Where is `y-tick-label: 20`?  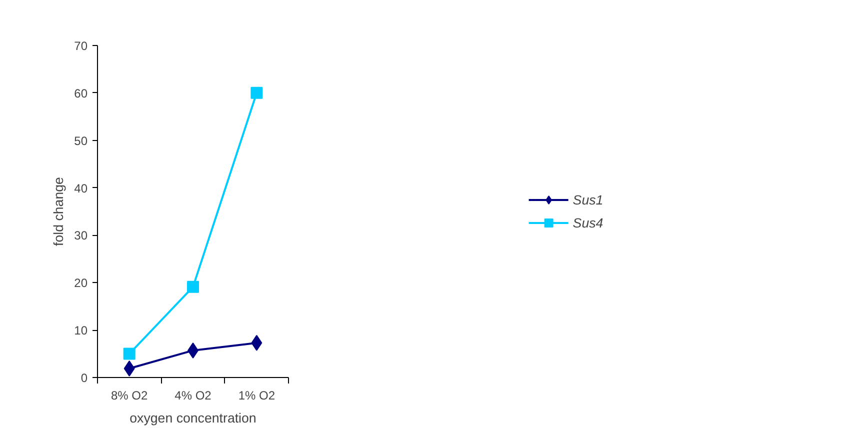
y-tick-label: 20 is located at coordinates (81, 283).